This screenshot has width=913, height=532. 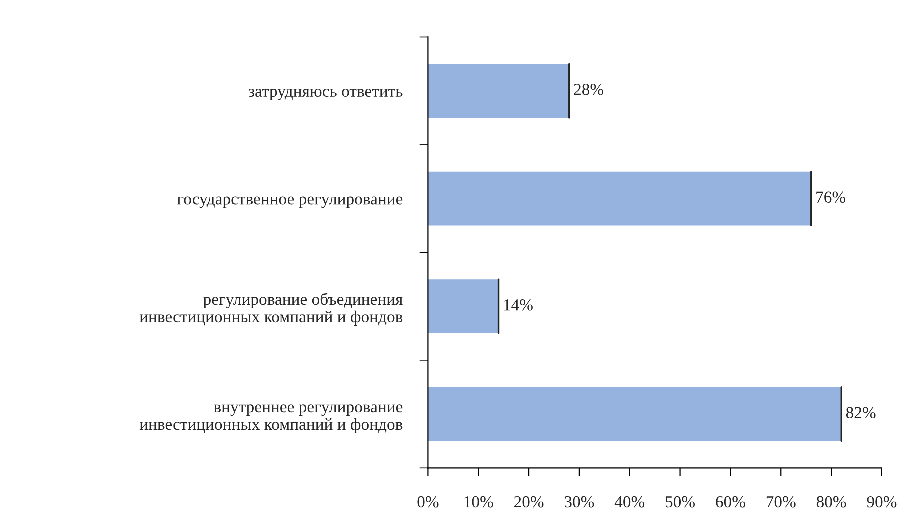 What do you see at coordinates (629, 502) in the screenshot?
I see `x-tick-label: 40%` at bounding box center [629, 502].